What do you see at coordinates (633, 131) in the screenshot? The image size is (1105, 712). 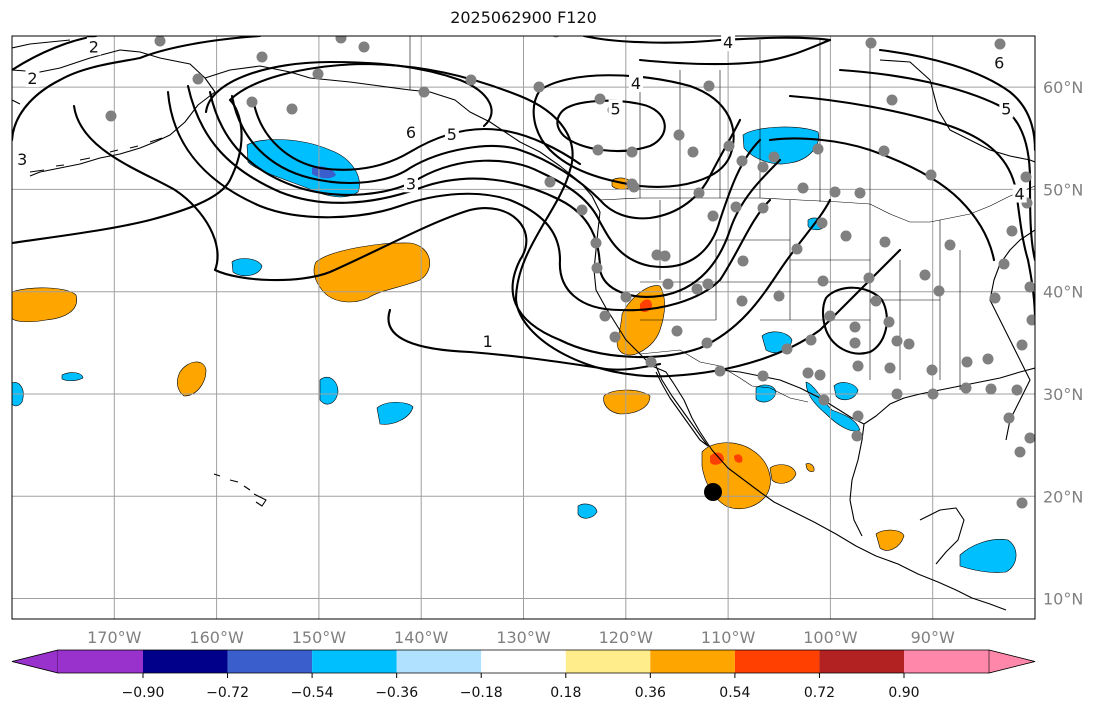 I see `contour-4-outer-low` at bounding box center [633, 131].